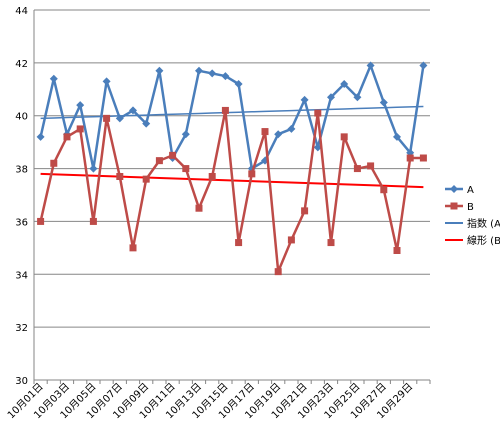 The height and width of the screenshot is (437, 500). What do you see at coordinates (470, 190) in the screenshot?
I see `legend-label: A` at bounding box center [470, 190].